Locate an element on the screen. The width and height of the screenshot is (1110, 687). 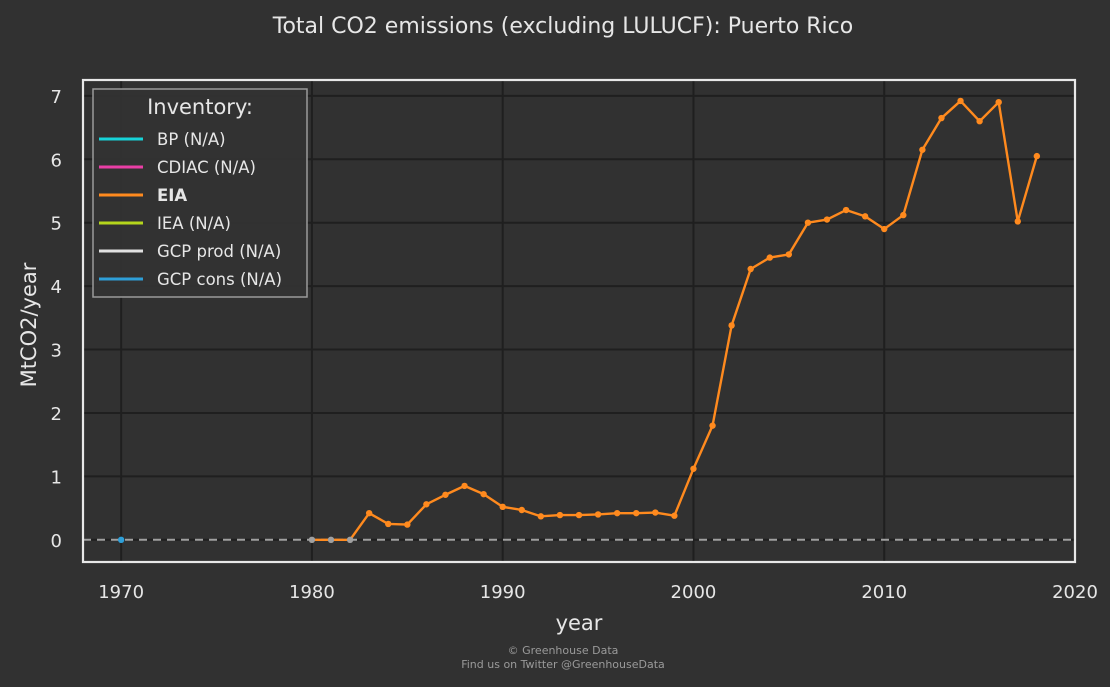
x-tick-label: 1990 is located at coordinates (503, 592).